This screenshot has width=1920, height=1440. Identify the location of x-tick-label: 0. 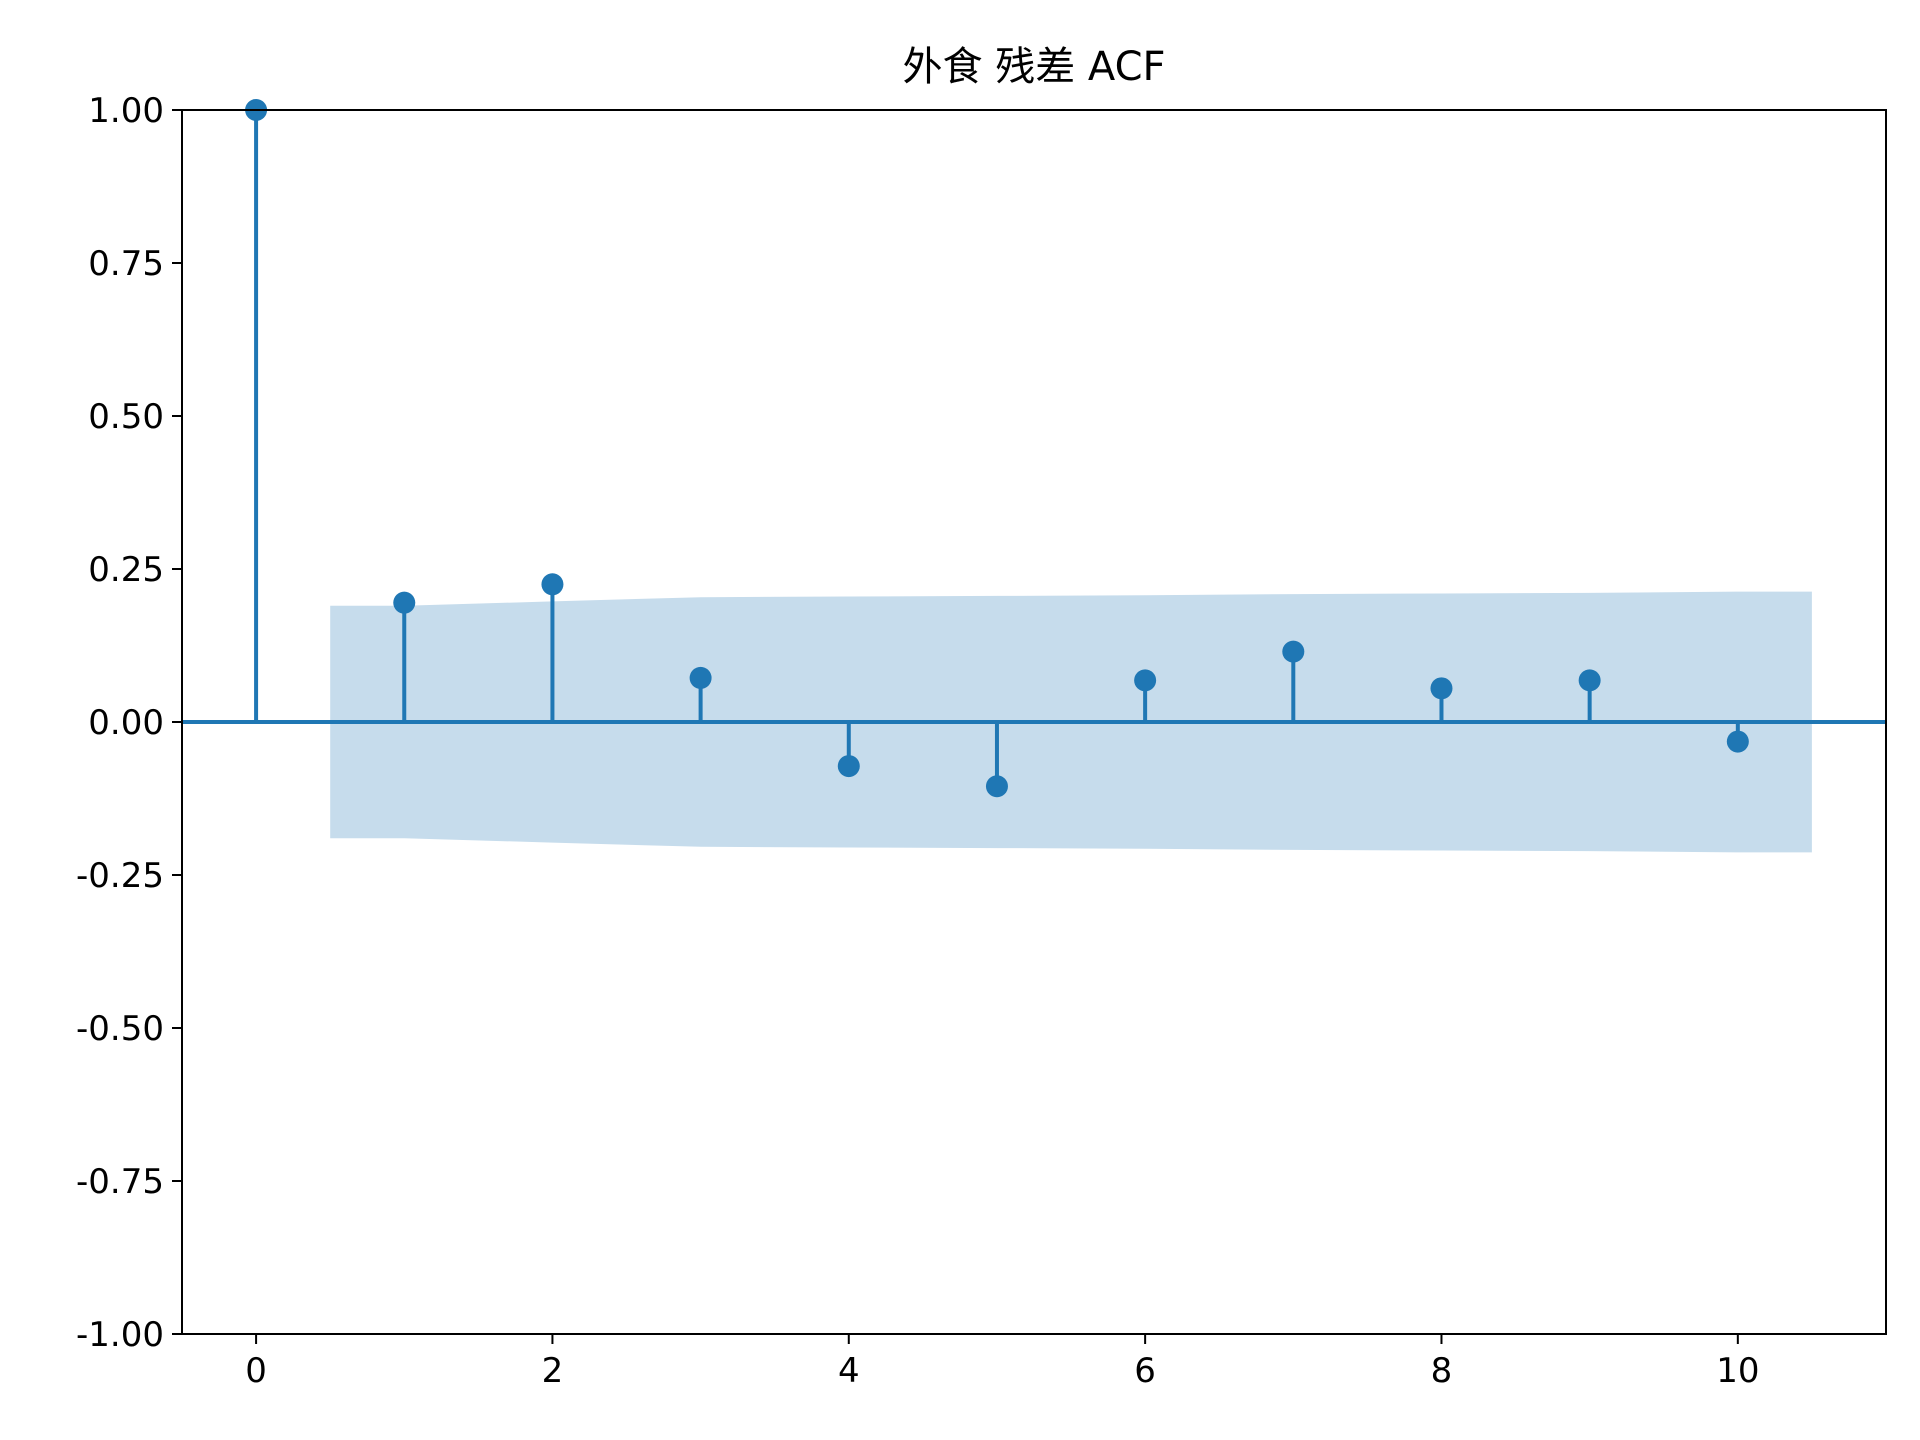
(256, 1371).